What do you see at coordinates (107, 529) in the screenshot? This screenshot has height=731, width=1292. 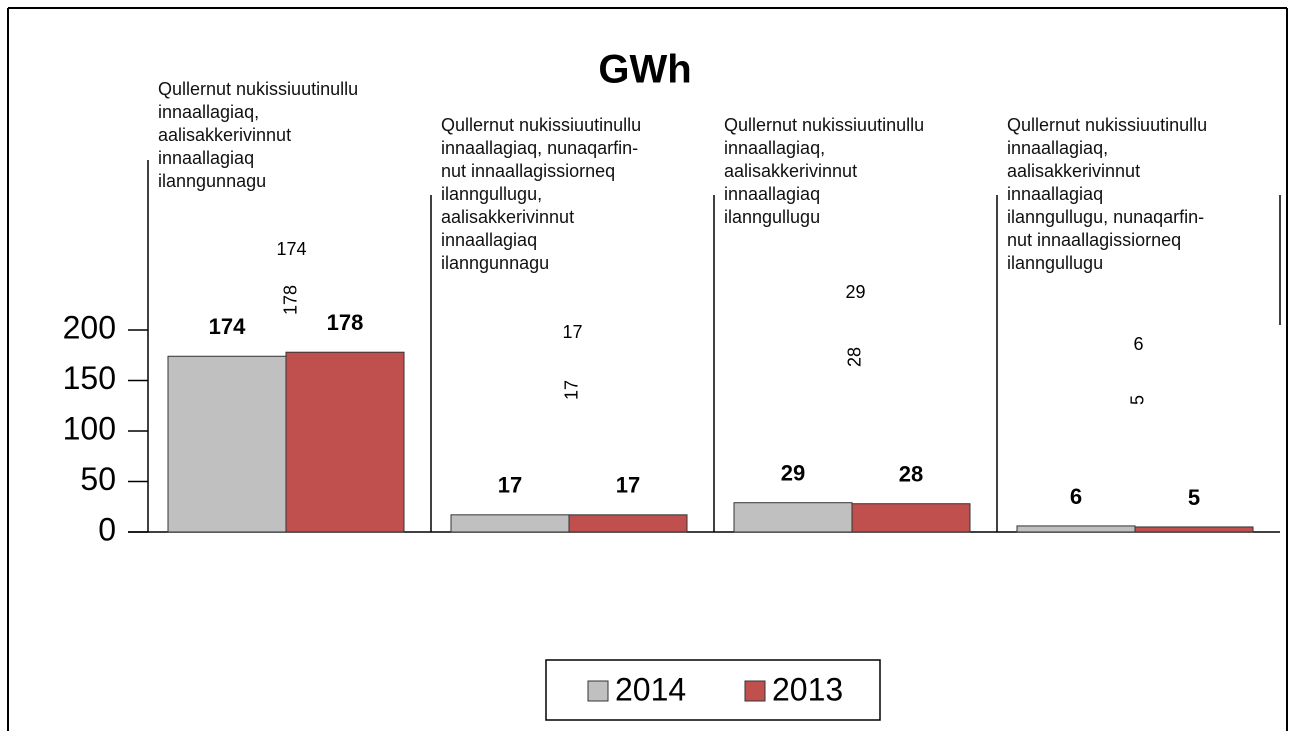 I see `y-tick-label: 0` at bounding box center [107, 529].